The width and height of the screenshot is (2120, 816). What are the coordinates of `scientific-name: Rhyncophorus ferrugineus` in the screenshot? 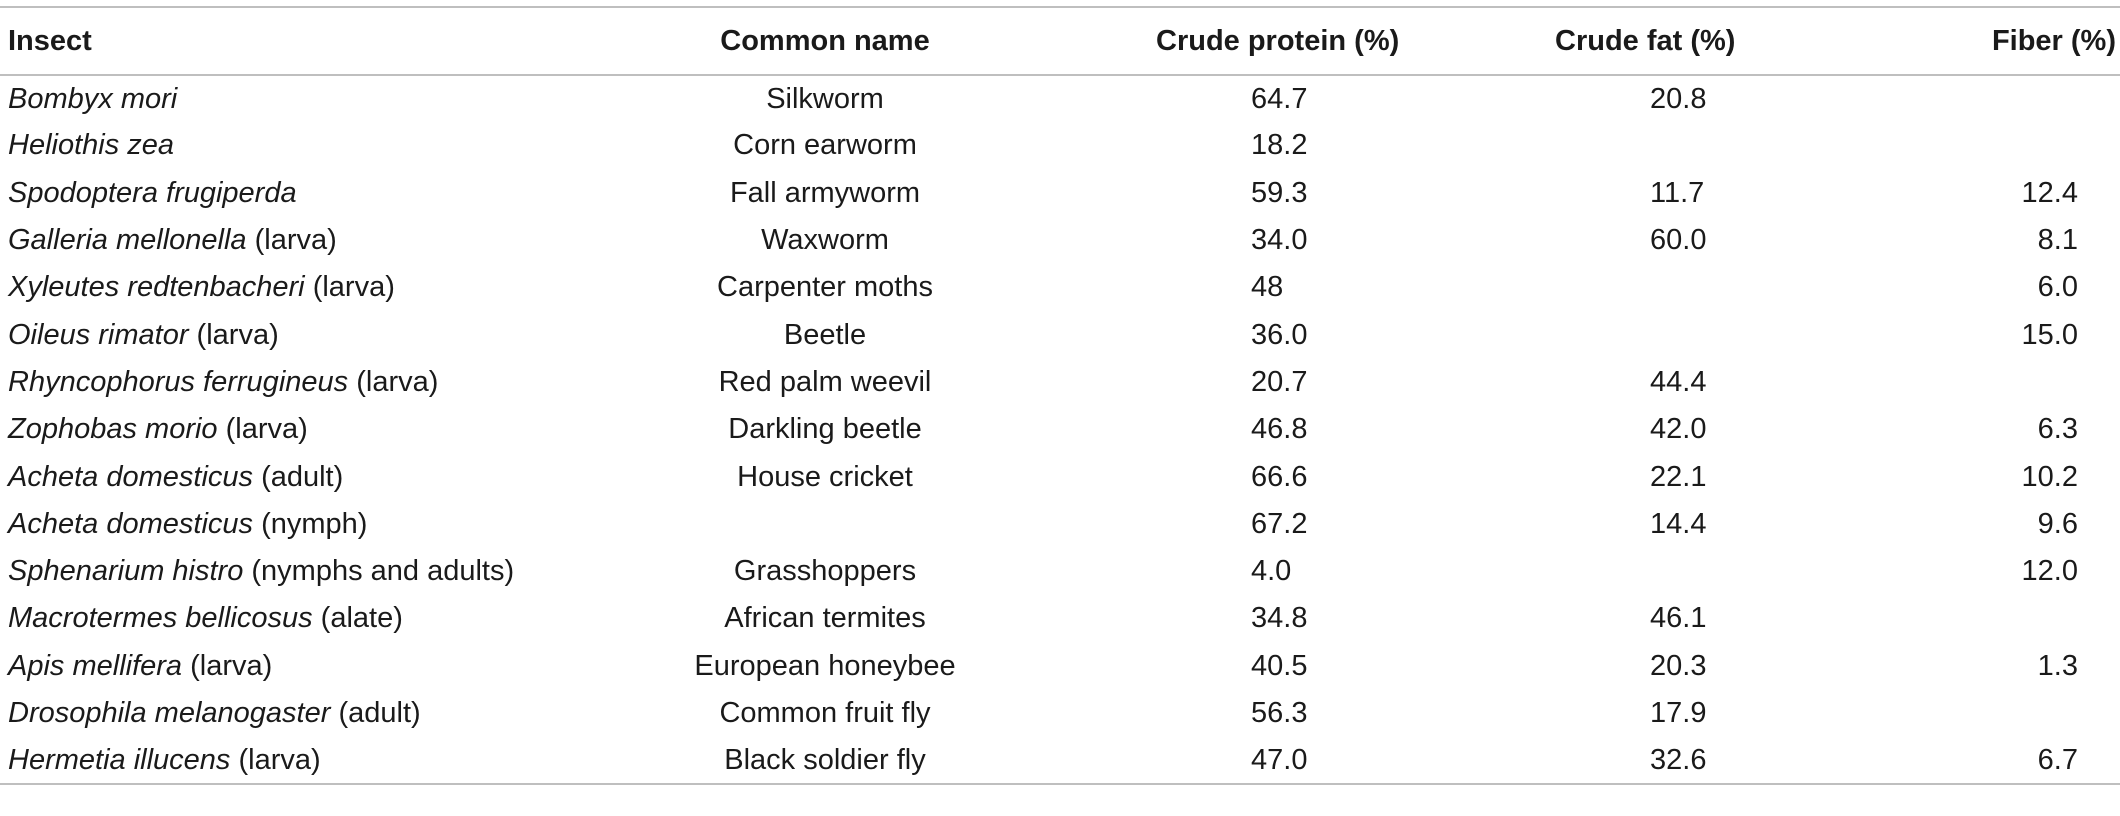 It's located at (178, 381).